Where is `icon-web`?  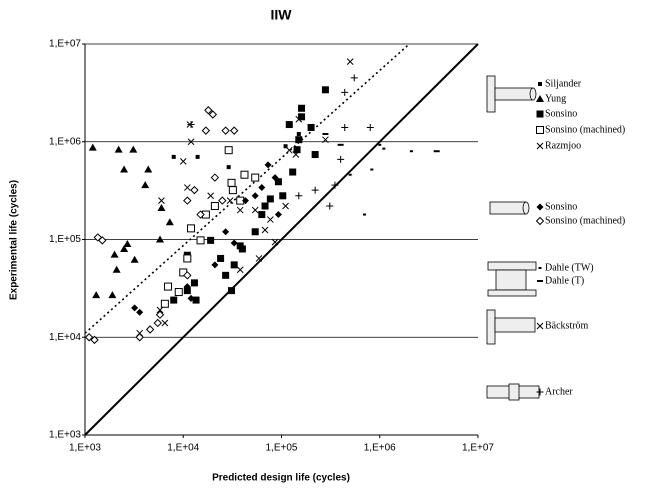 icon-web is located at coordinates (511, 280).